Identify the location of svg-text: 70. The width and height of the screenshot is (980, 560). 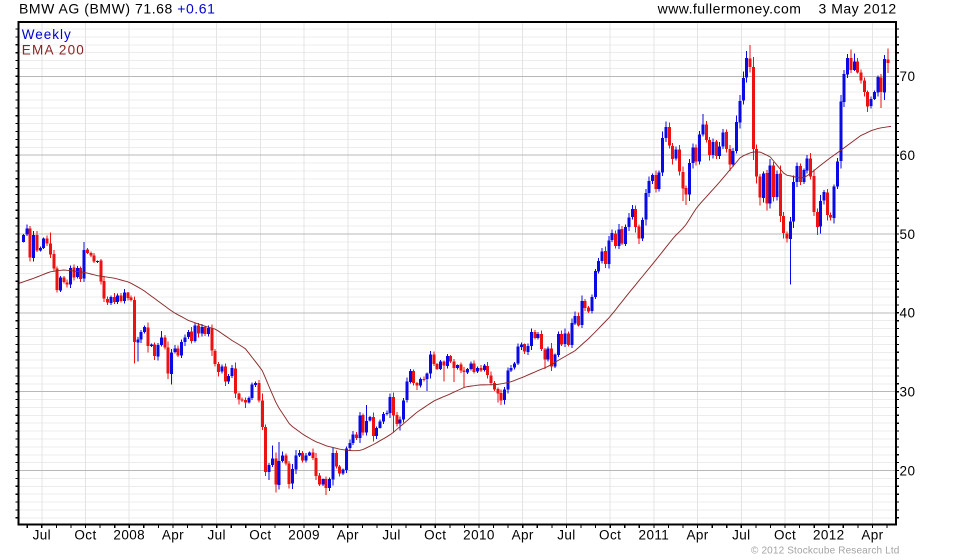
(908, 76).